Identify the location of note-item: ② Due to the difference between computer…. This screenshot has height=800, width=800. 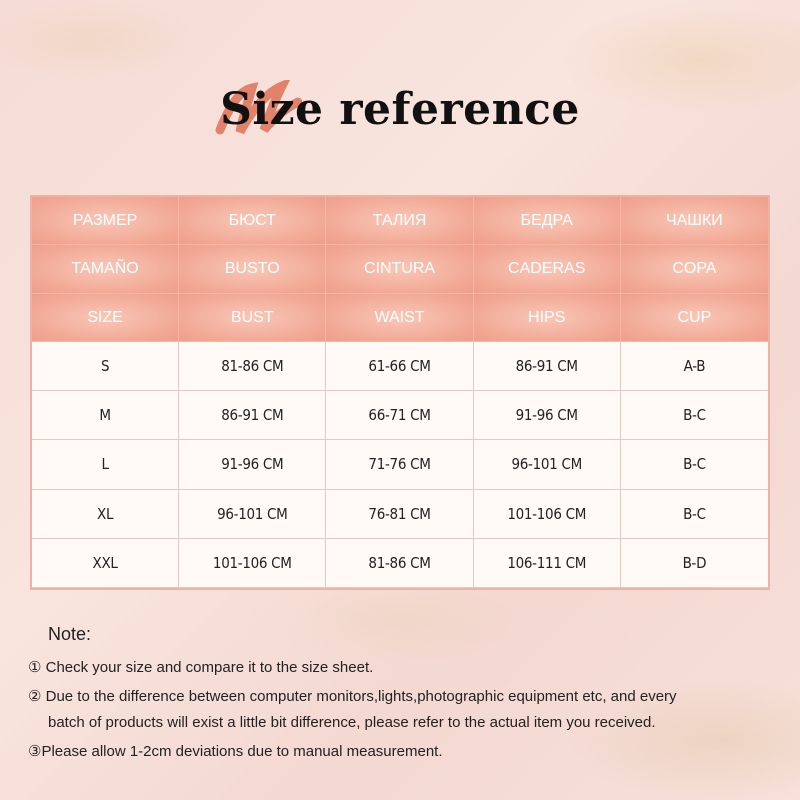
(352, 696).